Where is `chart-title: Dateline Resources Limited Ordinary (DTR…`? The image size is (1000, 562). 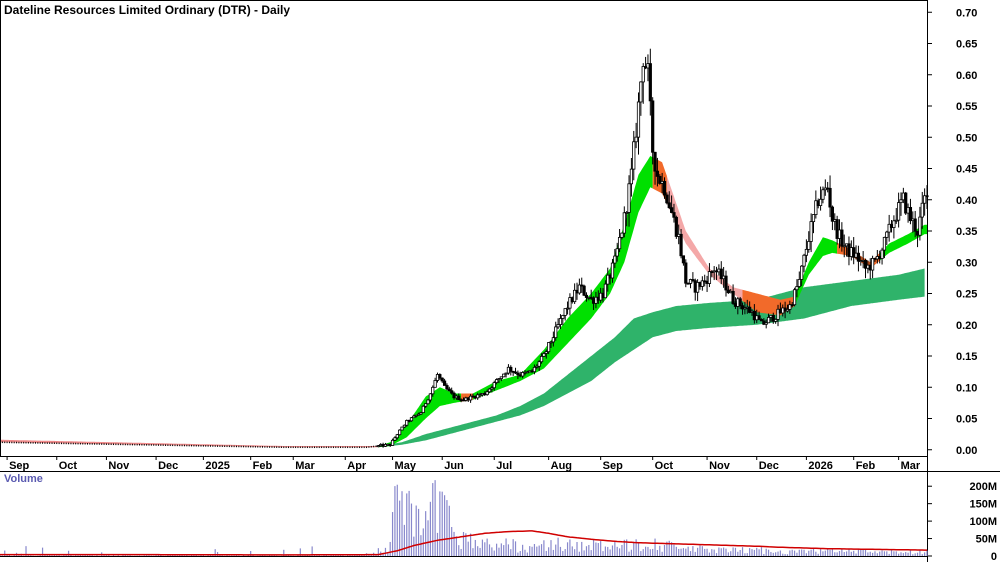
chart-title: Dateline Resources Limited Ordinary (DTR… is located at coordinates (147, 10).